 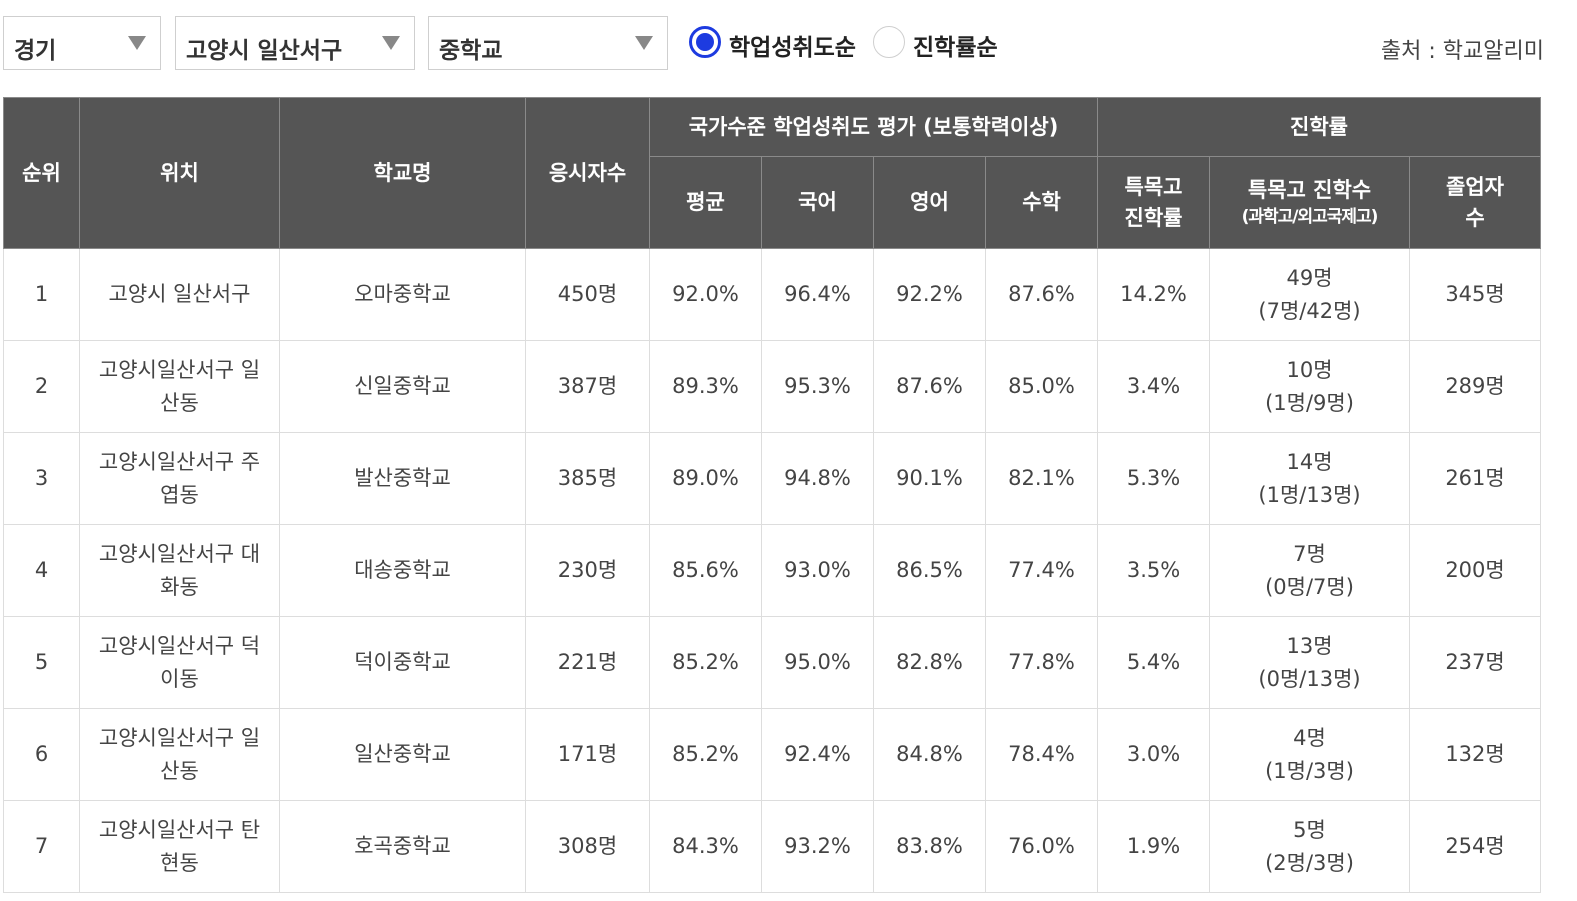 What do you see at coordinates (929, 846) in the screenshot?
I see `cell-english: 83.8%` at bounding box center [929, 846].